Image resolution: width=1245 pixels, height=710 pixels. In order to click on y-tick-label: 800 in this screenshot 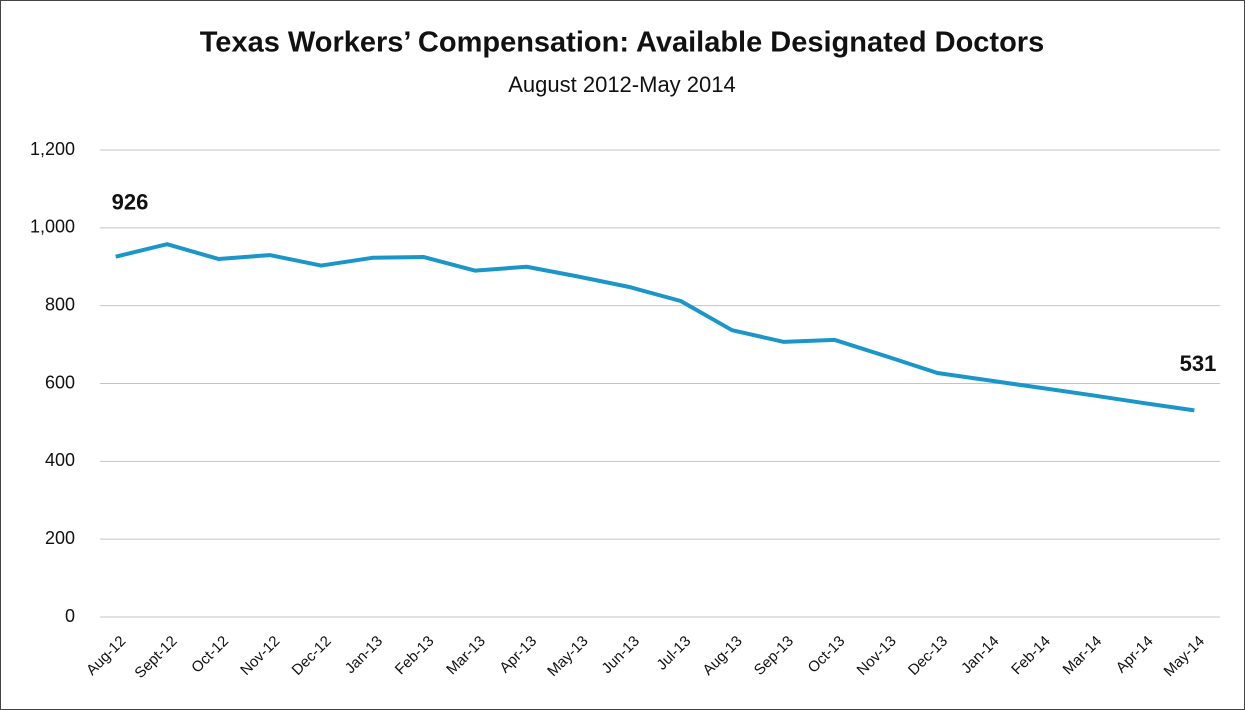, I will do `click(60, 304)`.